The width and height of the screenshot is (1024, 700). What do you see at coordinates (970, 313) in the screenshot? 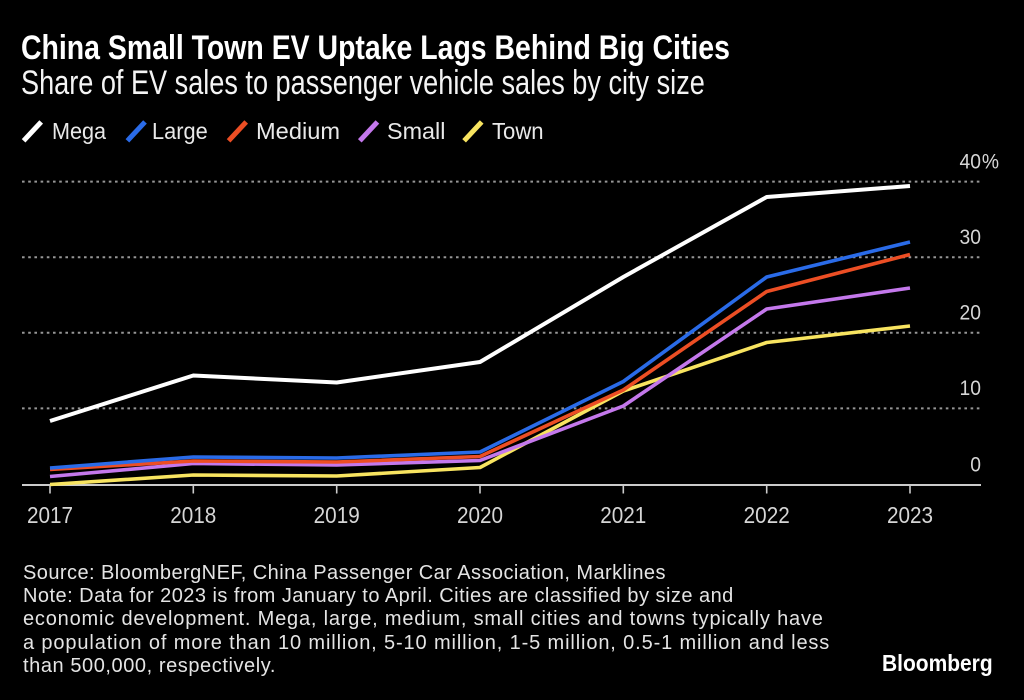
I see `svg-text: 20` at bounding box center [970, 313].